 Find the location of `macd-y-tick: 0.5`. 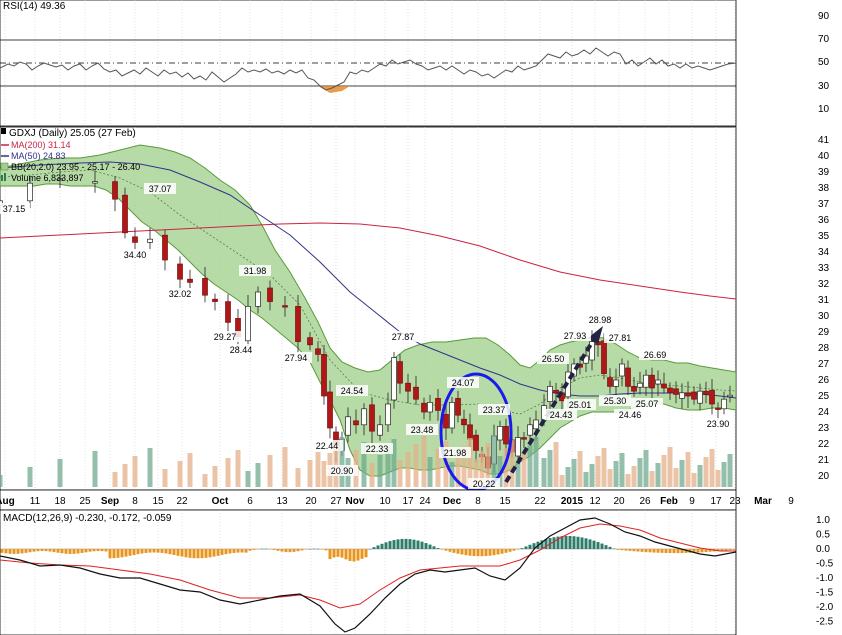

macd-y-tick: 0.5 is located at coordinates (823, 535).